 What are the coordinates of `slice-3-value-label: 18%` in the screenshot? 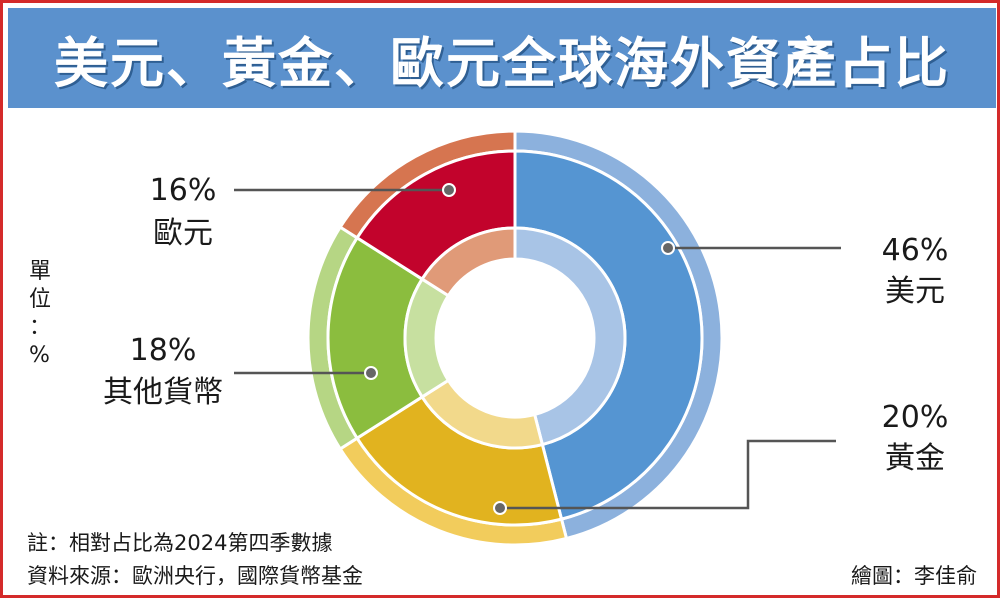 It's located at (163, 350).